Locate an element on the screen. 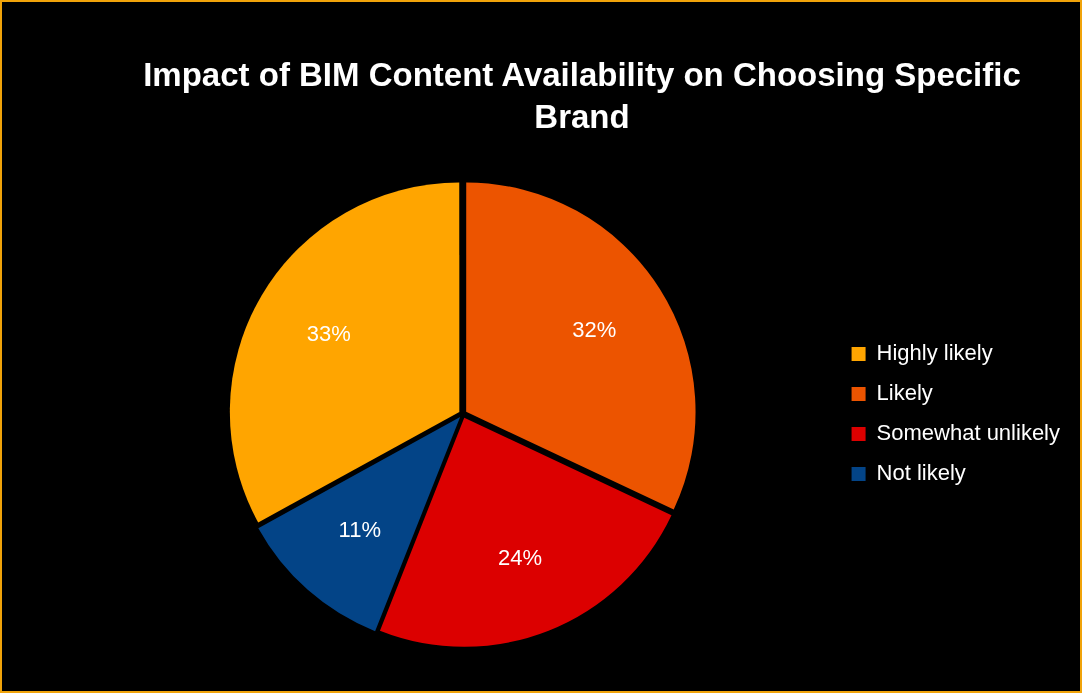 The width and height of the screenshot is (1082, 693). legend-label: Likely is located at coordinates (904, 393).